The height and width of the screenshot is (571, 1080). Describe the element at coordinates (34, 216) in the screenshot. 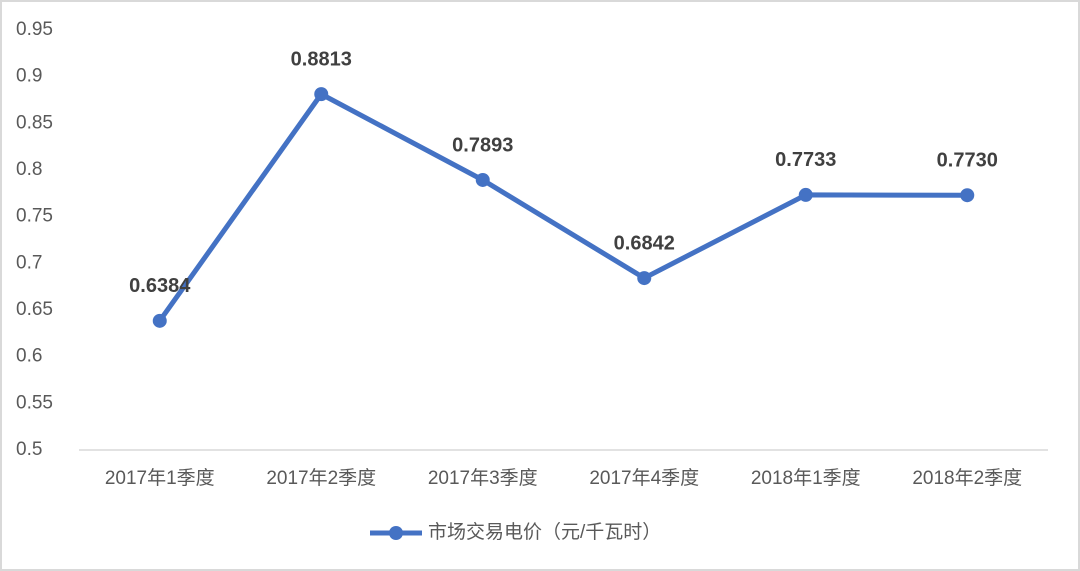

I see `y-tick-label: 0.75` at that location.